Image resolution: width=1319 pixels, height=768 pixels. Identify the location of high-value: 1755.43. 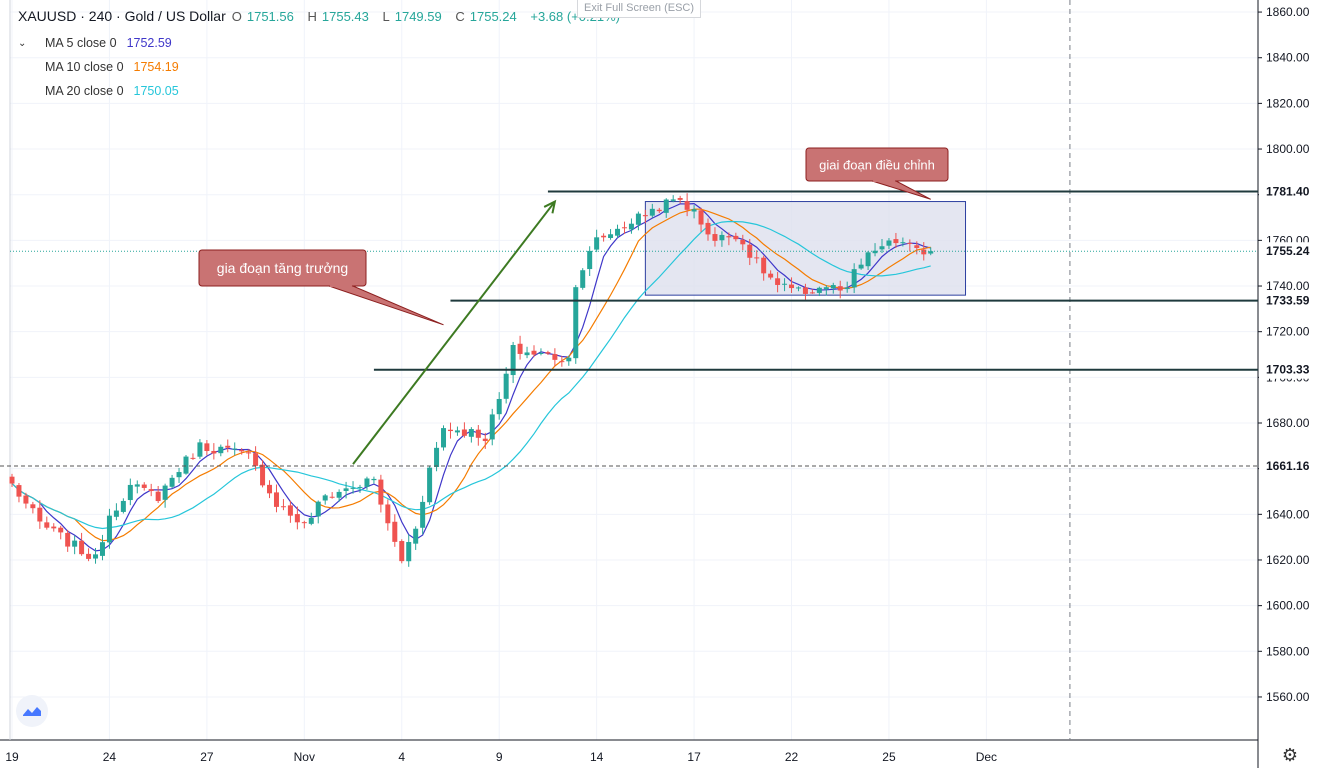
(345, 16).